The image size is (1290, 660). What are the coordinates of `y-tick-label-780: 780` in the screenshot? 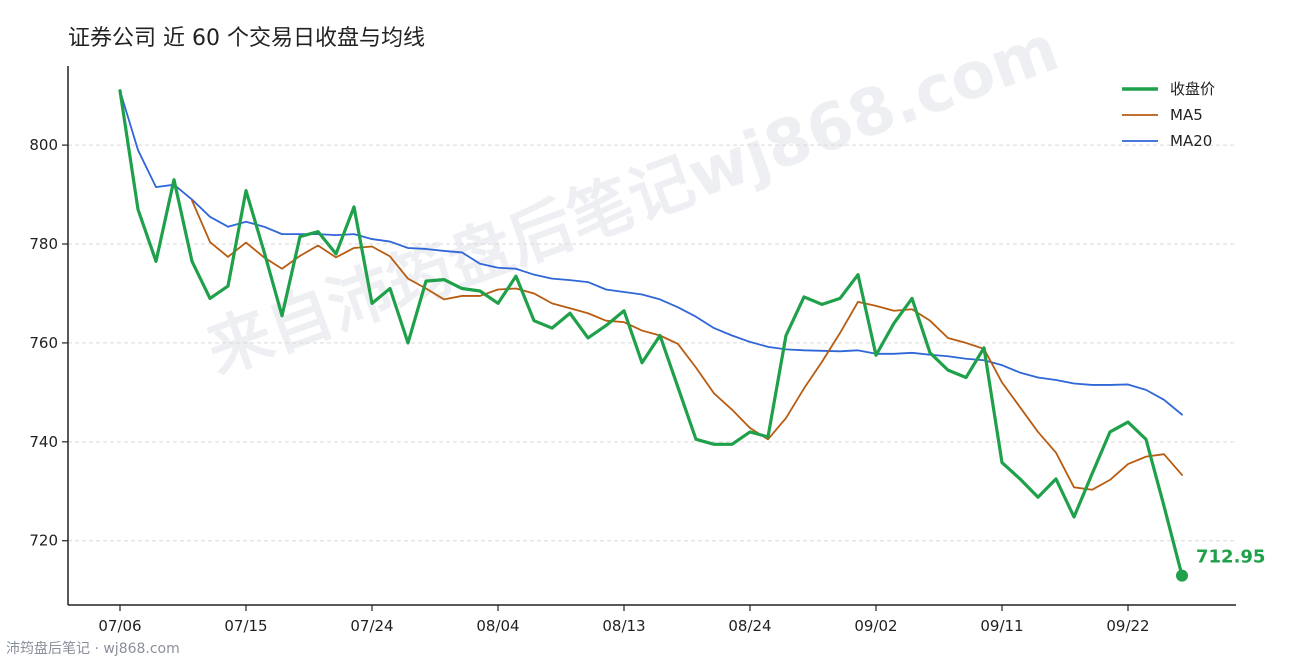 It's located at (43, 244).